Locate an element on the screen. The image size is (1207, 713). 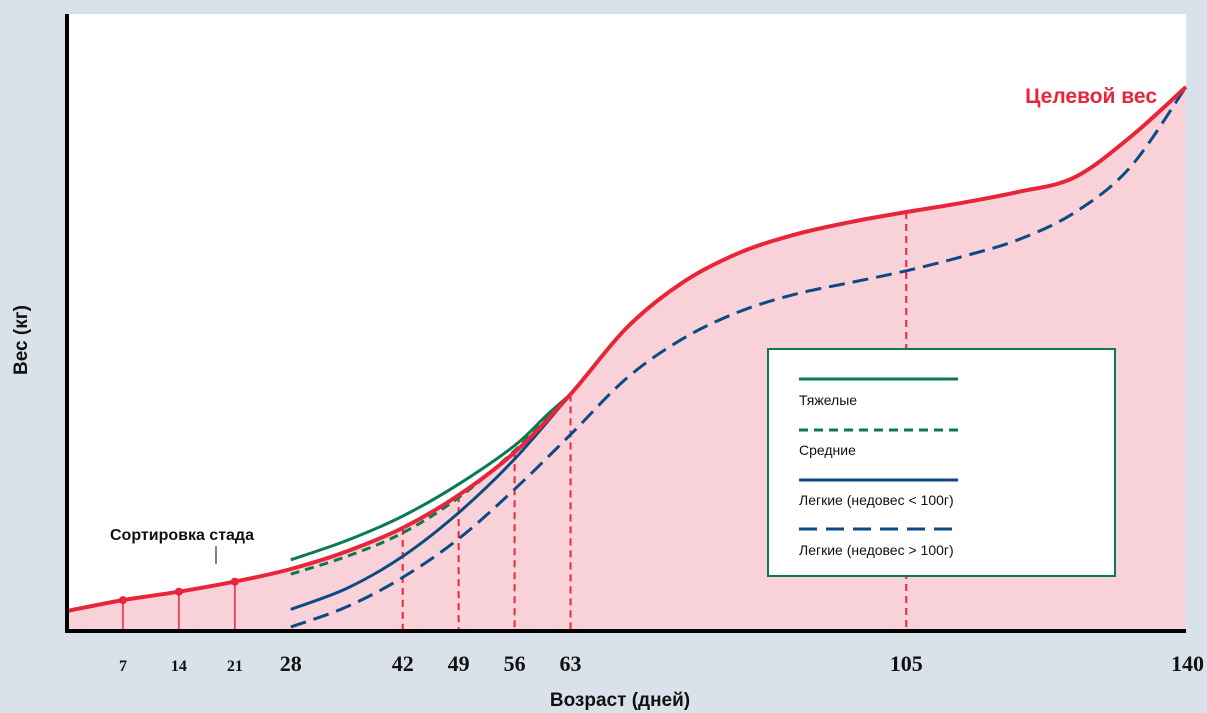
x-tick-label-56: 56 is located at coordinates (515, 663).